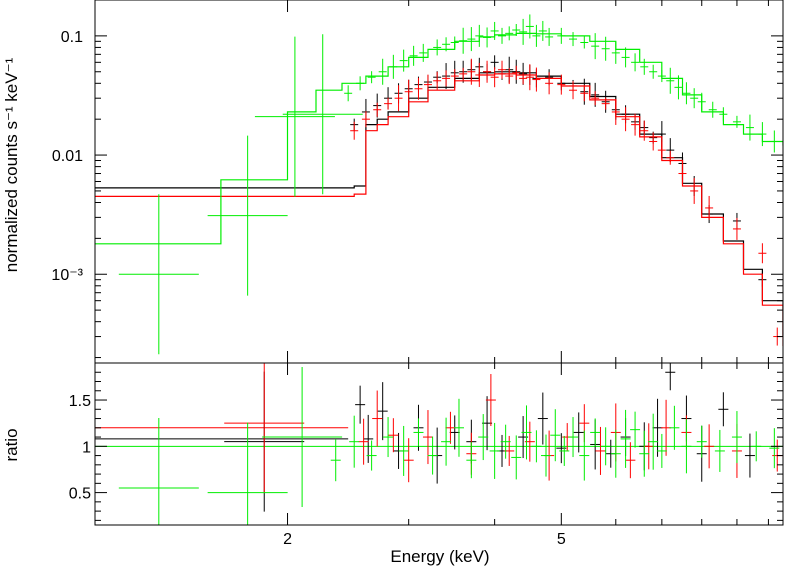 The width and height of the screenshot is (785, 568). I want to click on tick-label: 10⁻³, so click(67, 275).